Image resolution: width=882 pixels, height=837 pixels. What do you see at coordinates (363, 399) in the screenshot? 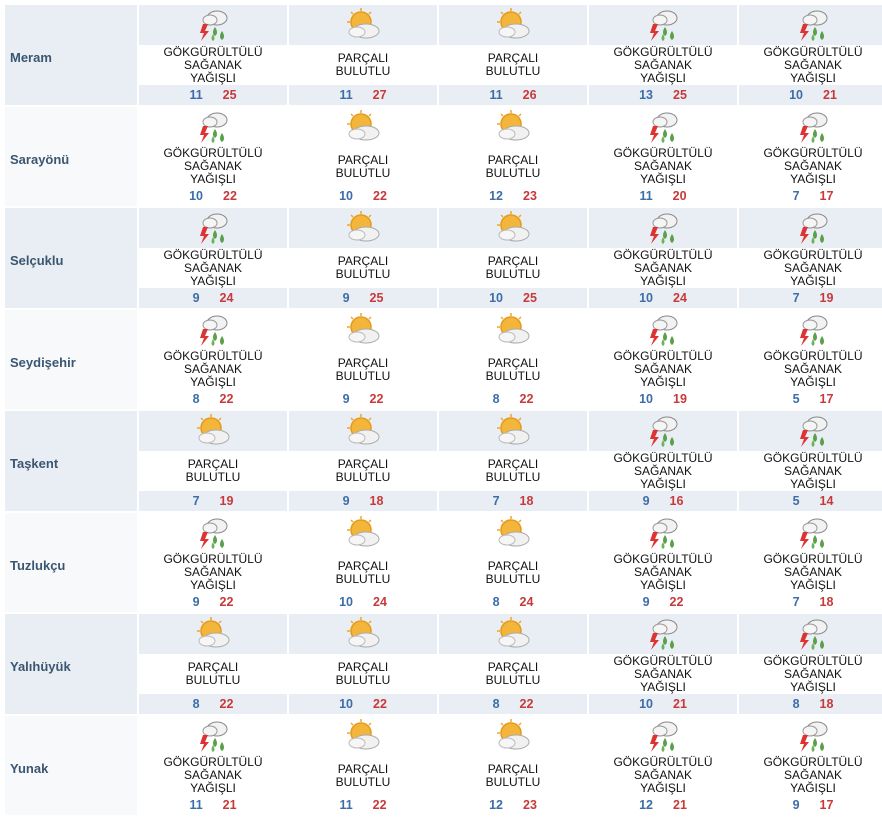
I see `temperatures: 9 22` at bounding box center [363, 399].